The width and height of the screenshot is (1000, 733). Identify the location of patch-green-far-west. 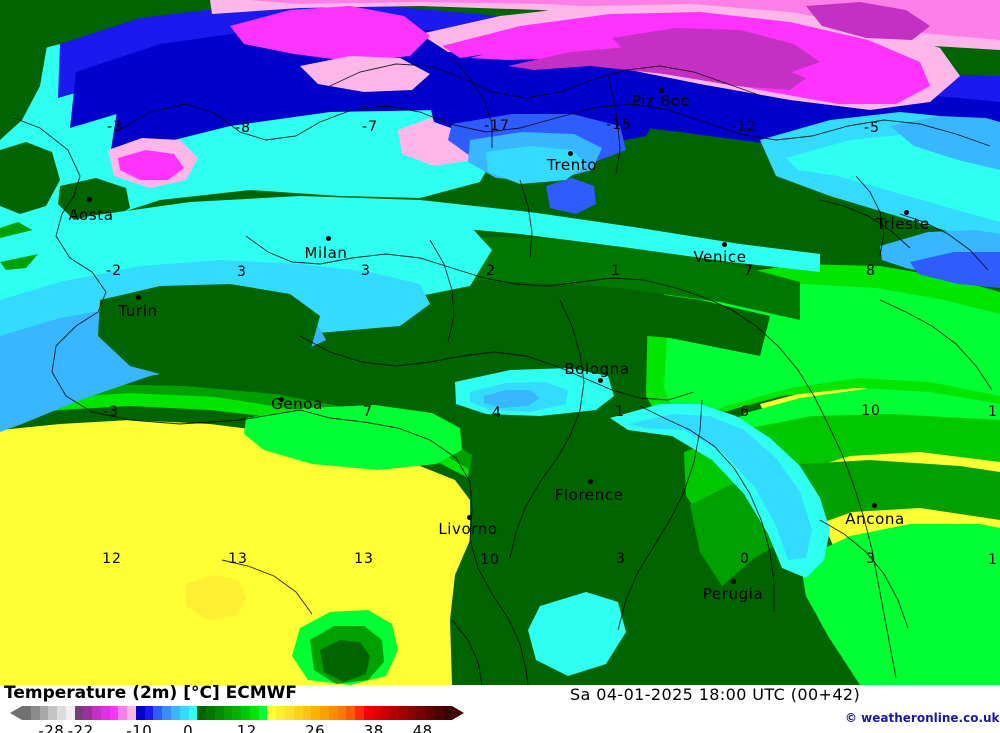
(30, 178).